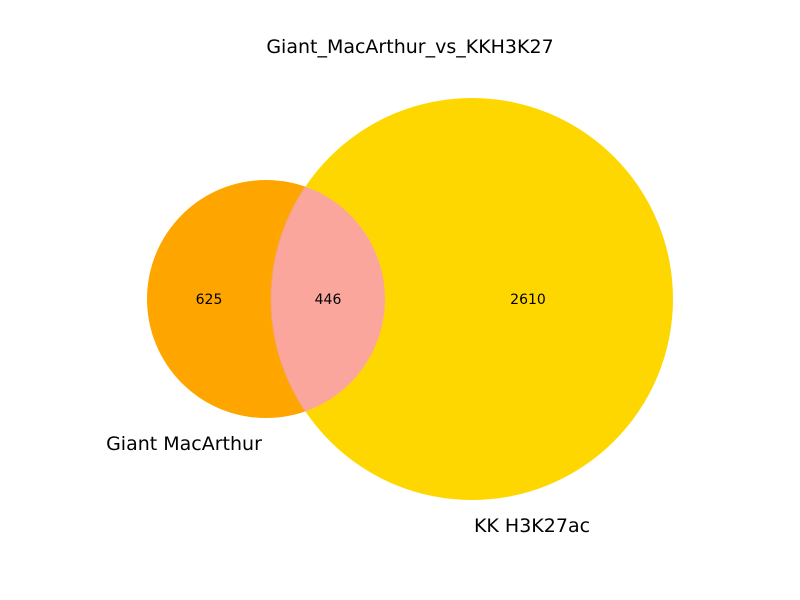 The image size is (800, 600). Describe the element at coordinates (409, 47) in the screenshot. I see `diagram-title: Giant_MacArthur_vs_KKH3K27` at that location.